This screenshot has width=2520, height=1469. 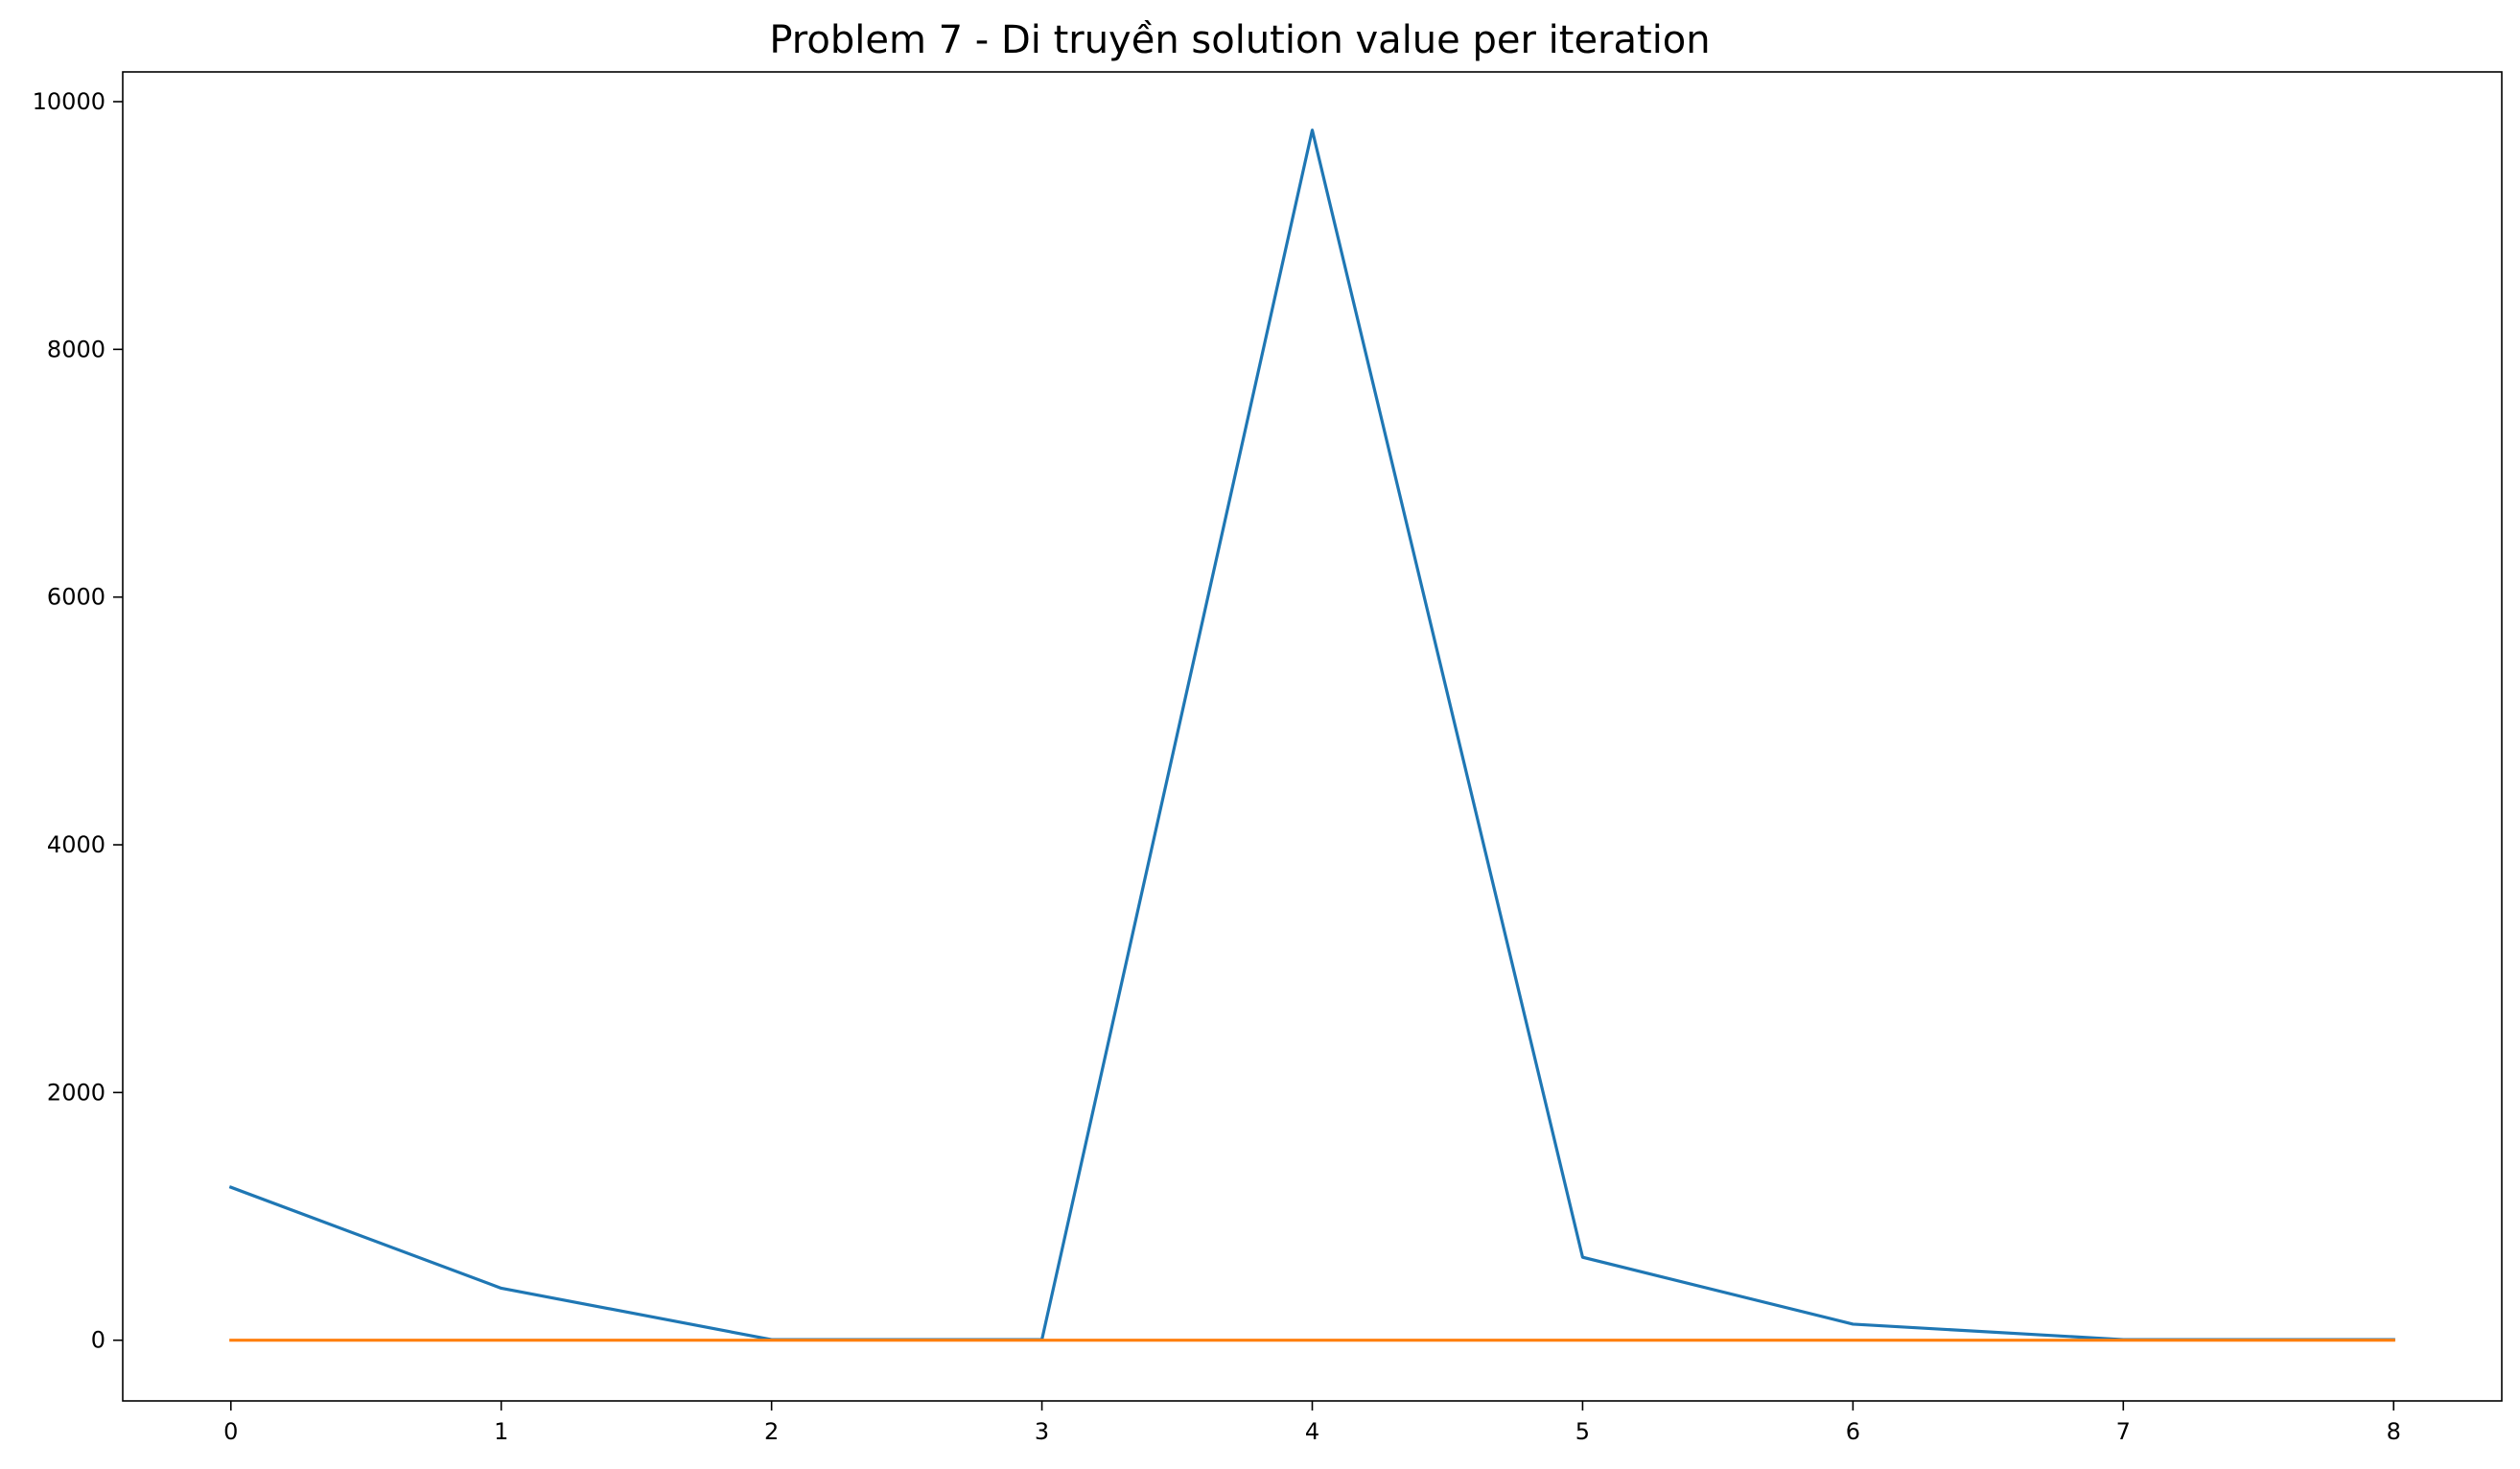 I want to click on x-tick-label: 8, so click(x=2394, y=1431).